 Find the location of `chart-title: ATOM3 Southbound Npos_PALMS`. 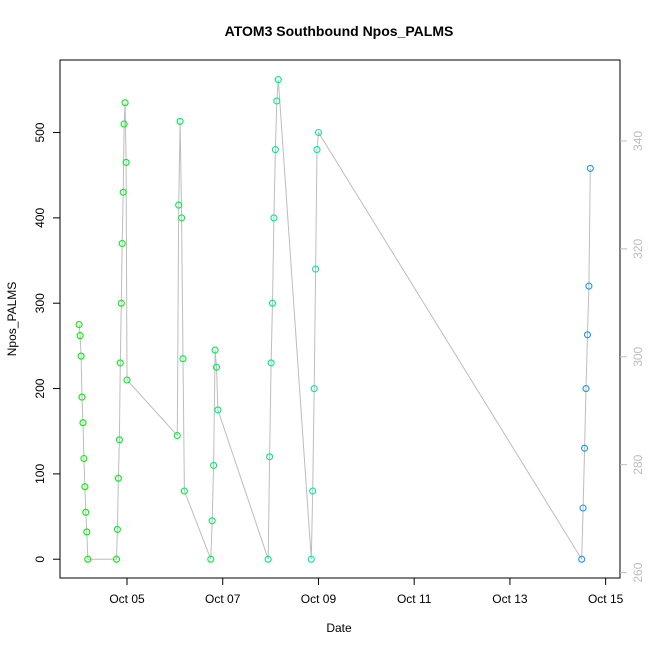

chart-title: ATOM3 Southbound Npos_PALMS is located at coordinates (339, 31).